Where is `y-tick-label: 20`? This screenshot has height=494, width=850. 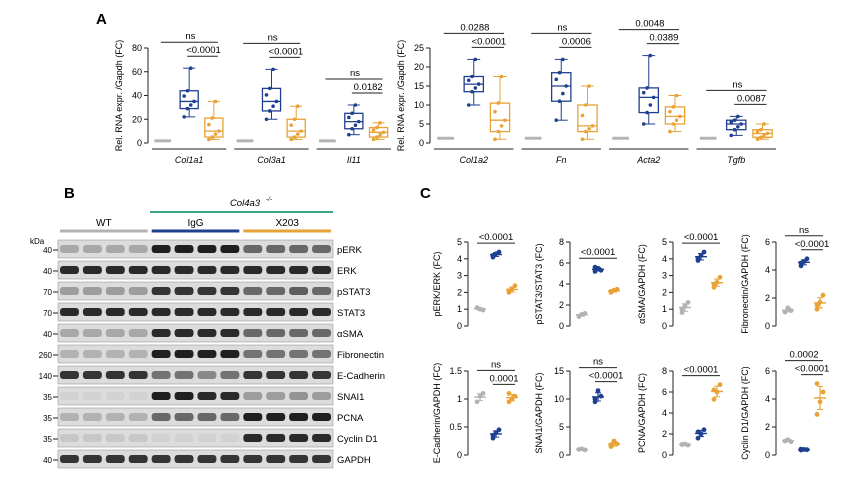
y-tick-label: 20 is located at coordinates (419, 67).